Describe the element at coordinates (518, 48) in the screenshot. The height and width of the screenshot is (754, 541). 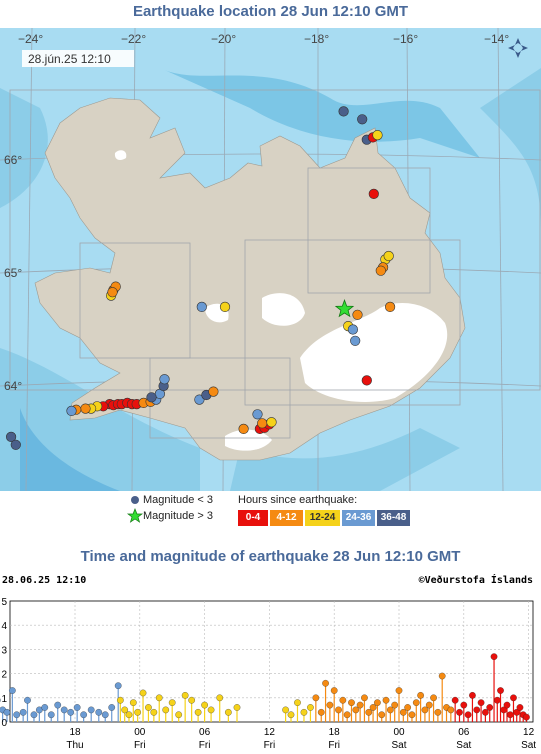
I see `compass-icon` at that location.